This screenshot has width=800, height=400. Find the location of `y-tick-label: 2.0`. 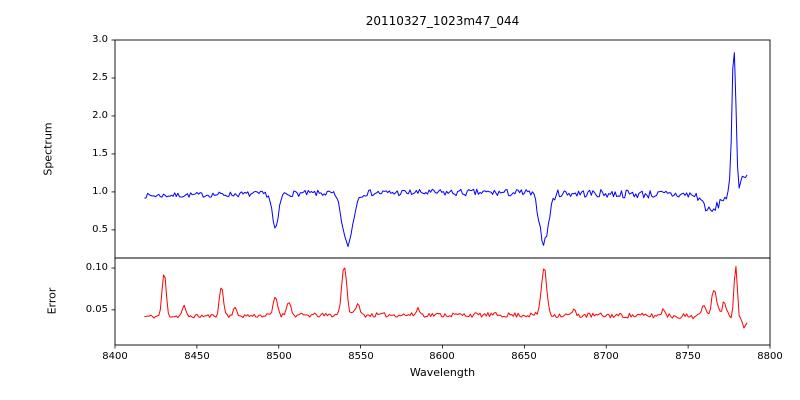

y-tick-label: 2.0 is located at coordinates (100, 115).